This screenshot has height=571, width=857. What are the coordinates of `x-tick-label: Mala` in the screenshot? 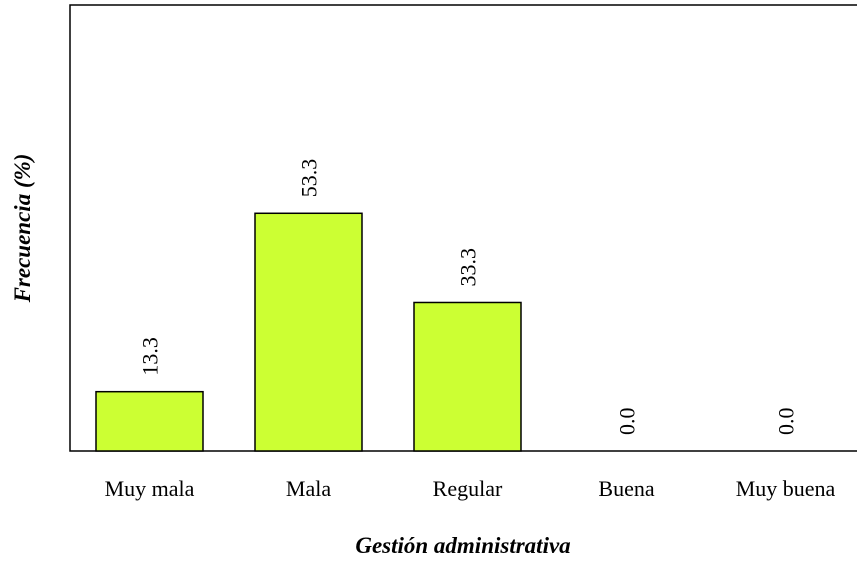 It's located at (308, 488).